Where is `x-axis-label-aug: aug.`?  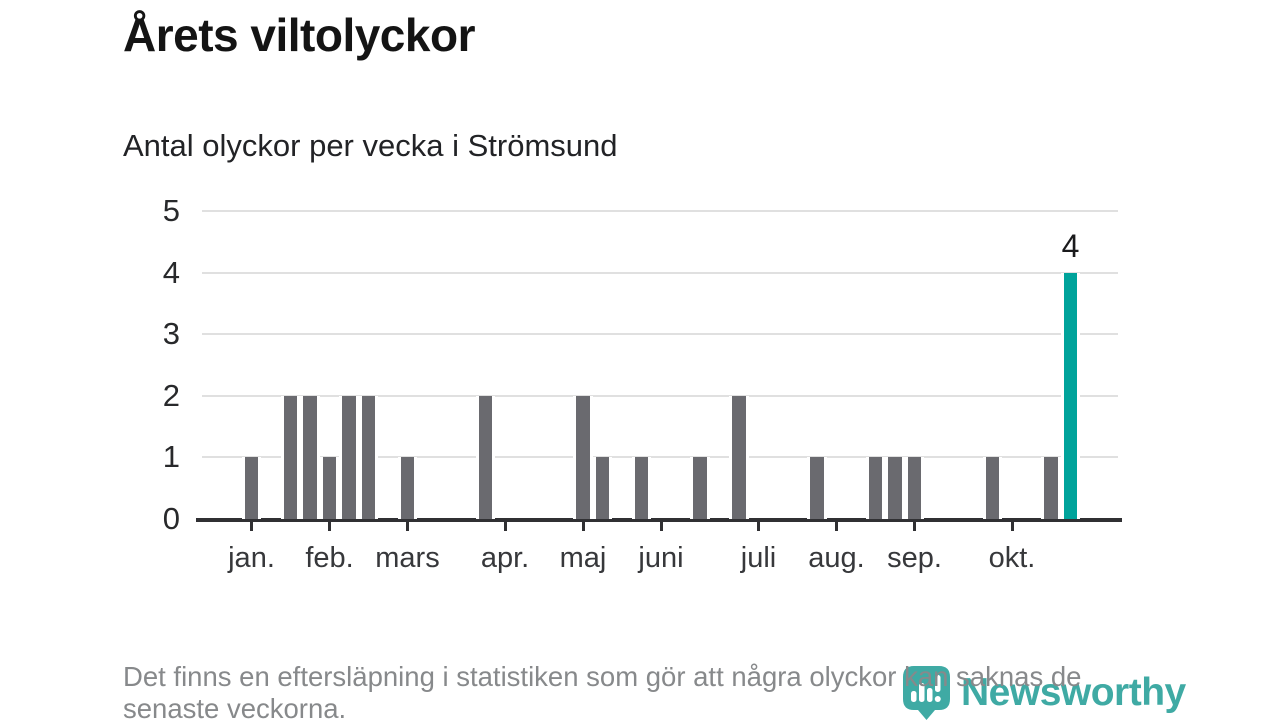
x-axis-label-aug: aug. is located at coordinates (836, 558).